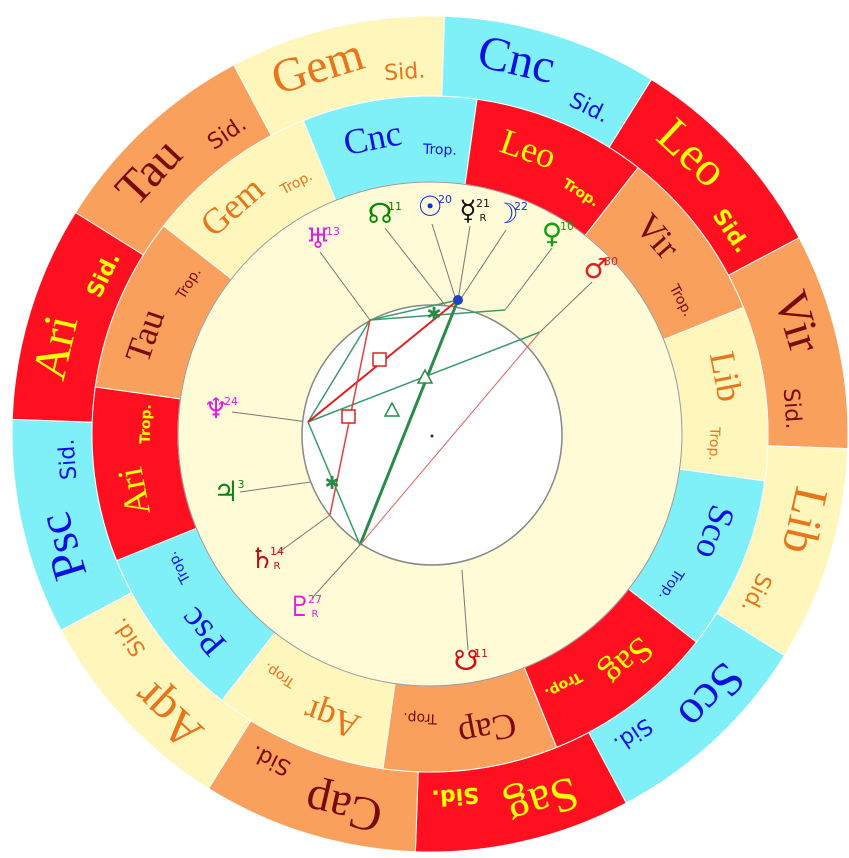 The height and width of the screenshot is (858, 849). I want to click on sign-name: Ari, so click(134, 491).